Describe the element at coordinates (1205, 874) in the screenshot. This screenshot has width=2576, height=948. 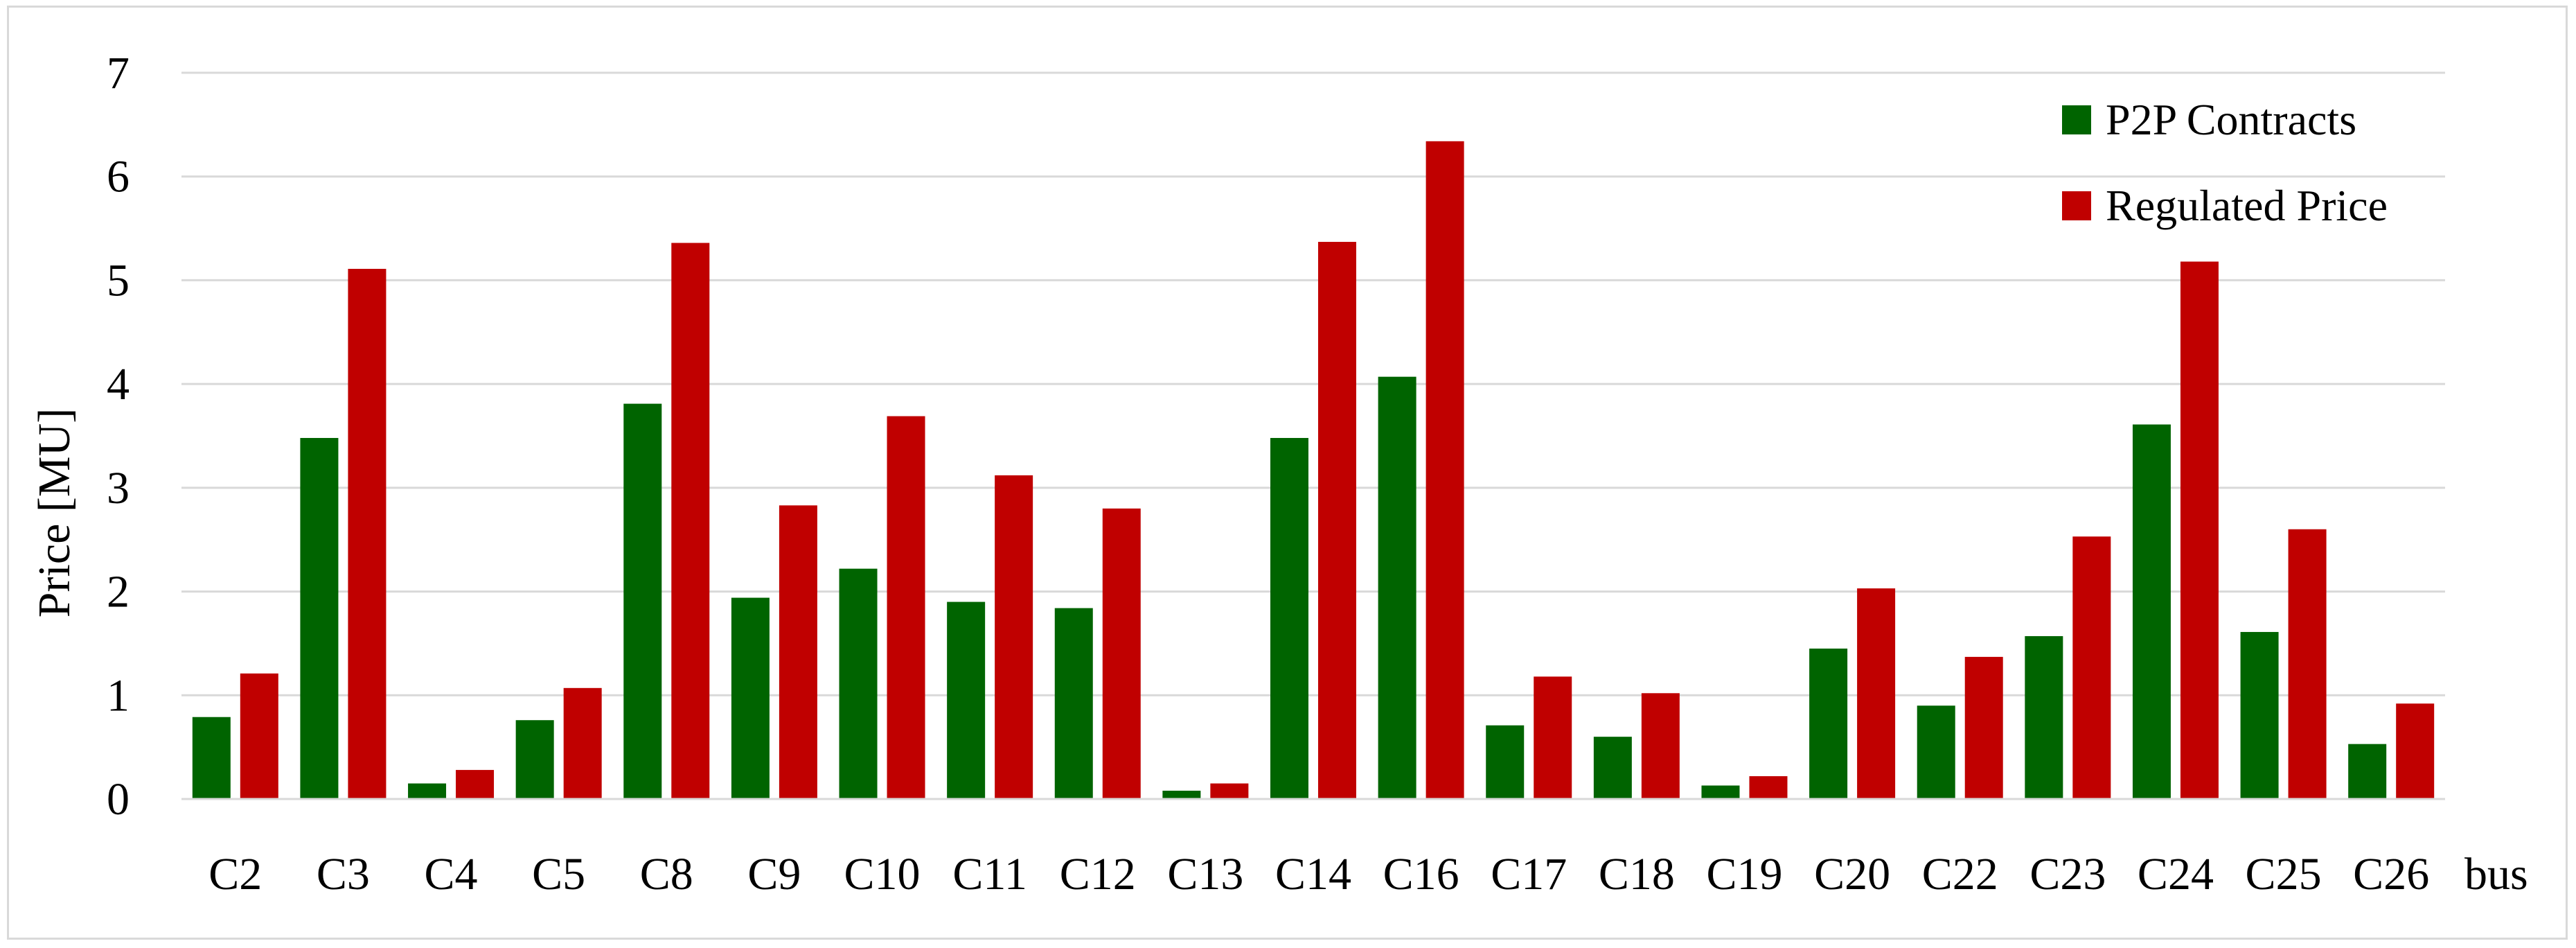
I see `x-tick-label: C13` at that location.